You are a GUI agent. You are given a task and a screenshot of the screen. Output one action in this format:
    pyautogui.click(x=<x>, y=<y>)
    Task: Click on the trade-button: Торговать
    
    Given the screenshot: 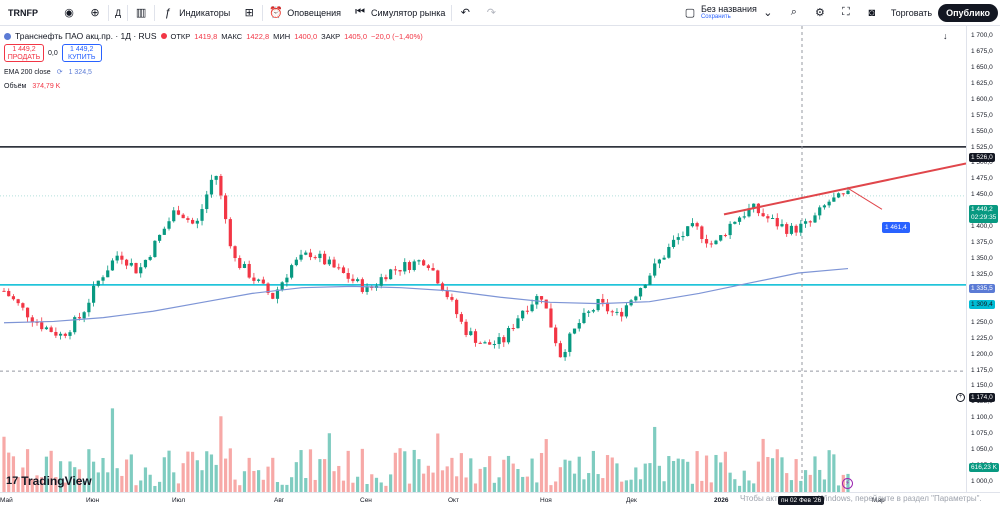 What is the action you would take?
    pyautogui.click(x=911, y=12)
    